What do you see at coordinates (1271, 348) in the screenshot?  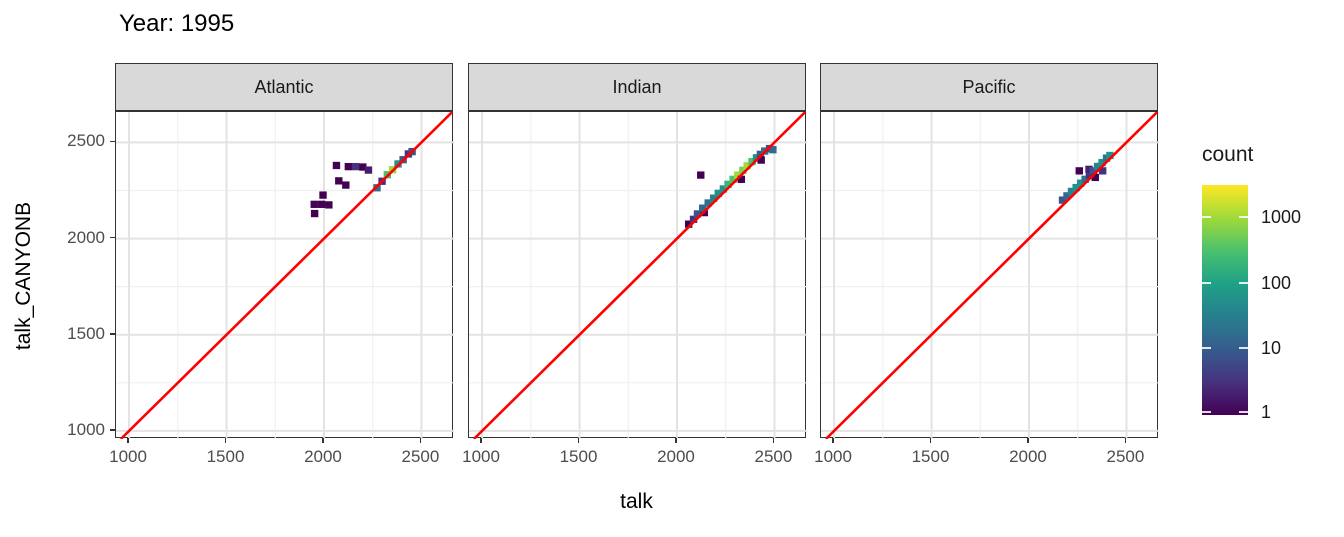 I see `colorbar-tick-label: 10` at bounding box center [1271, 348].